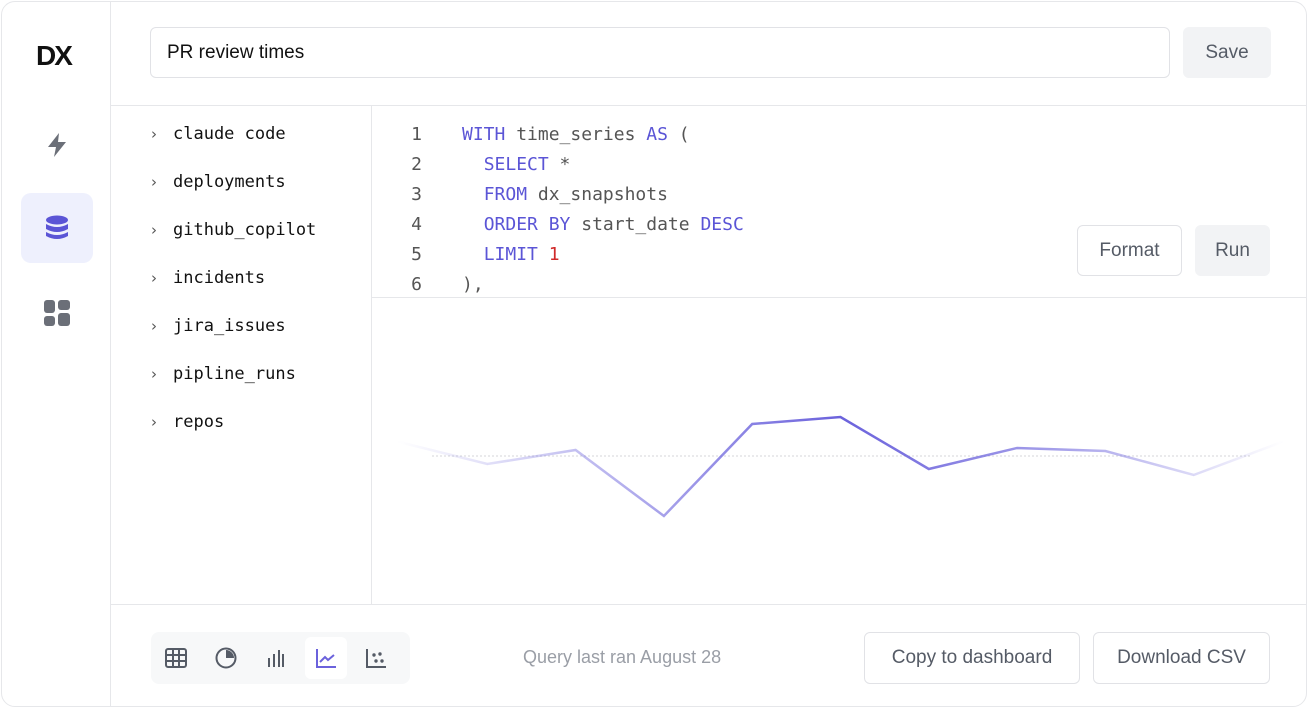 The image size is (1308, 708). I want to click on pie-icon, so click(226, 658).